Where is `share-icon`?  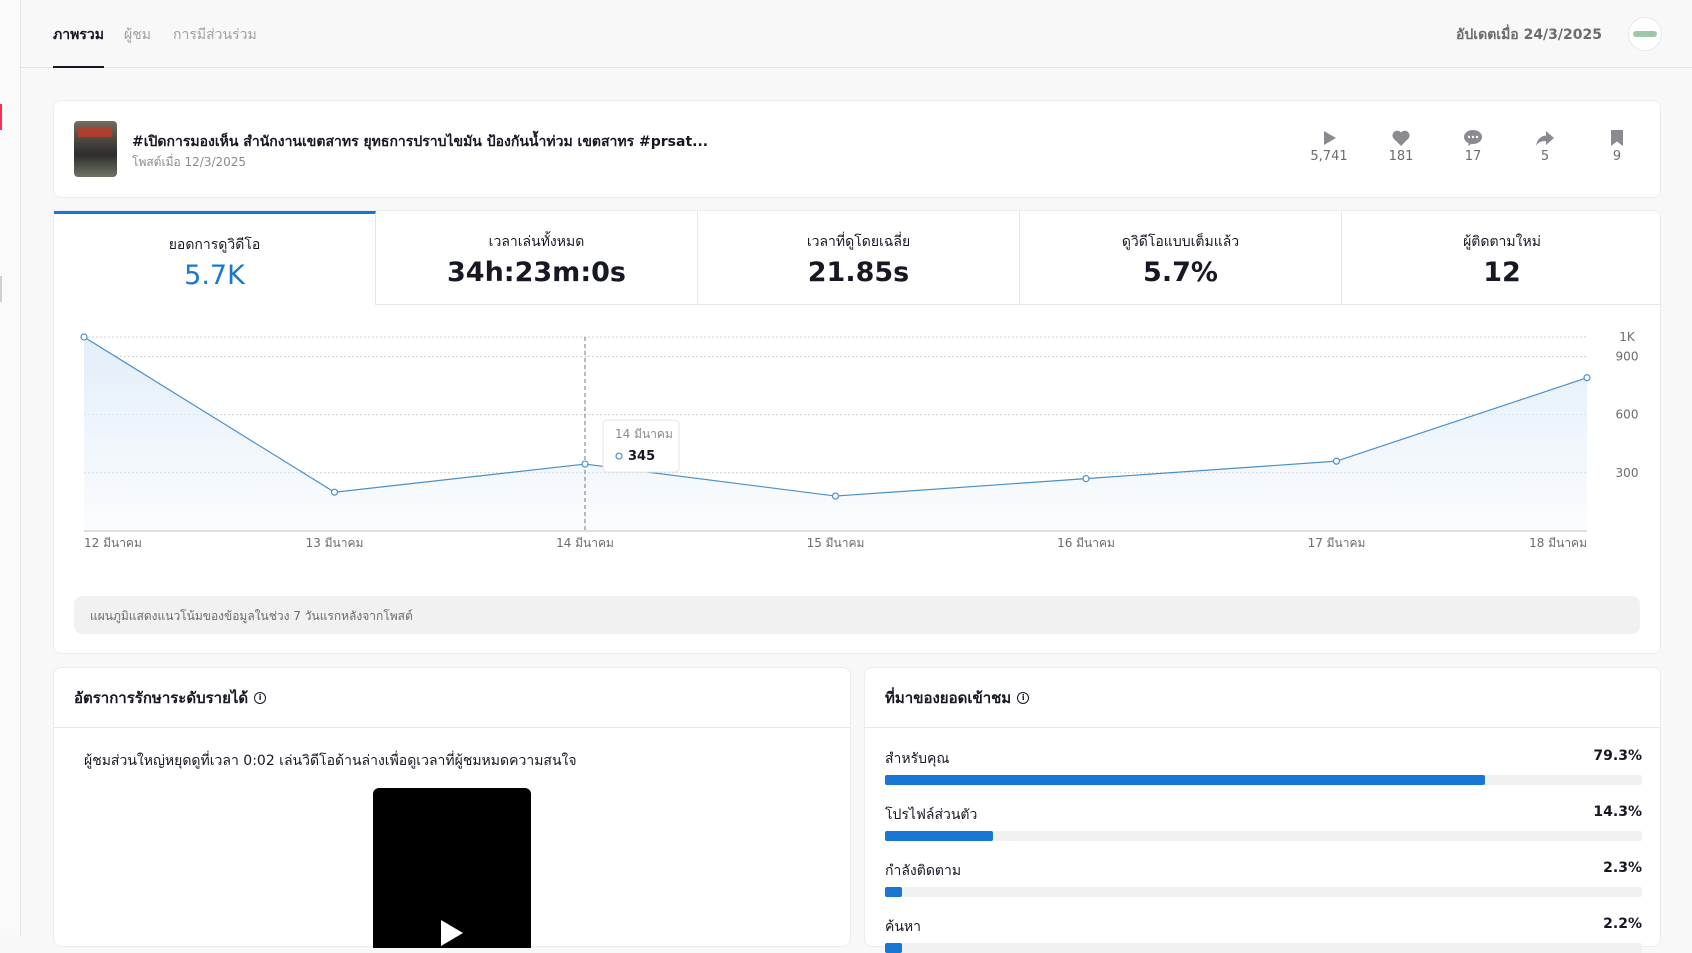 share-icon is located at coordinates (1545, 138).